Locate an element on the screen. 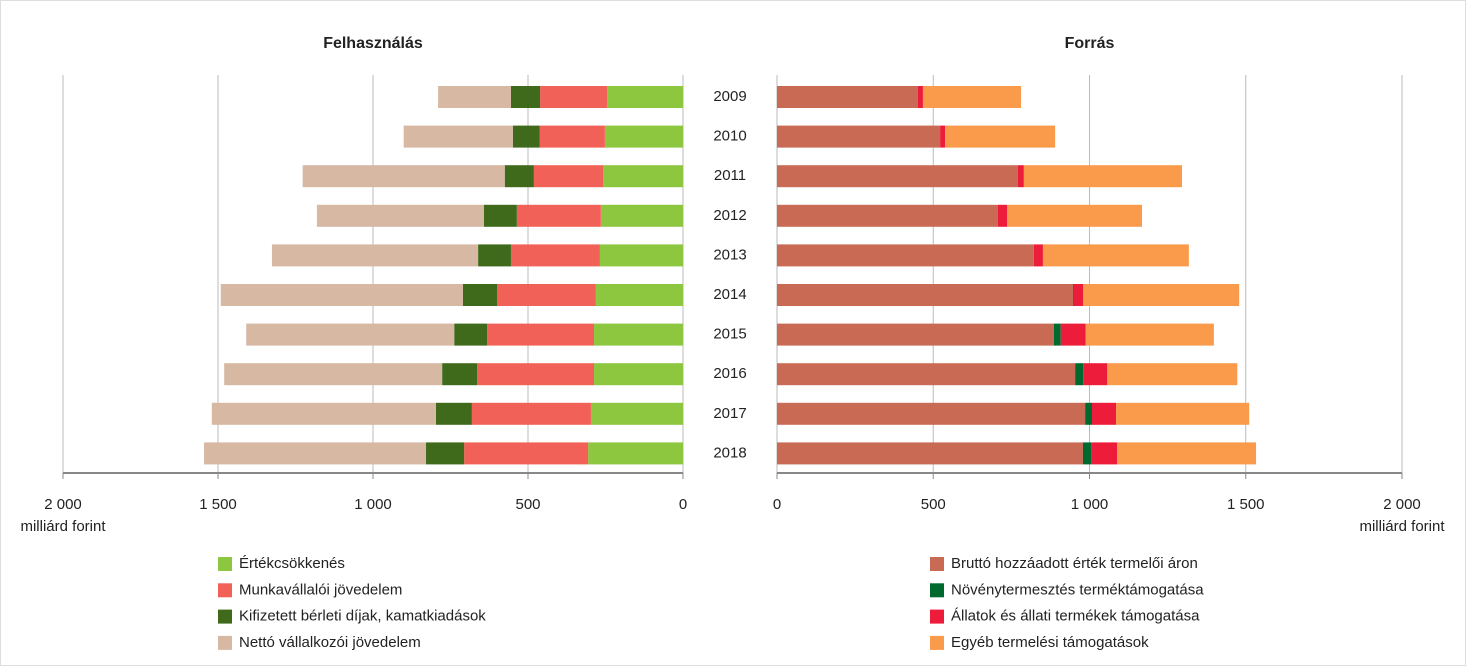 The height and width of the screenshot is (666, 1466). year-label: 2011 is located at coordinates (730, 175).